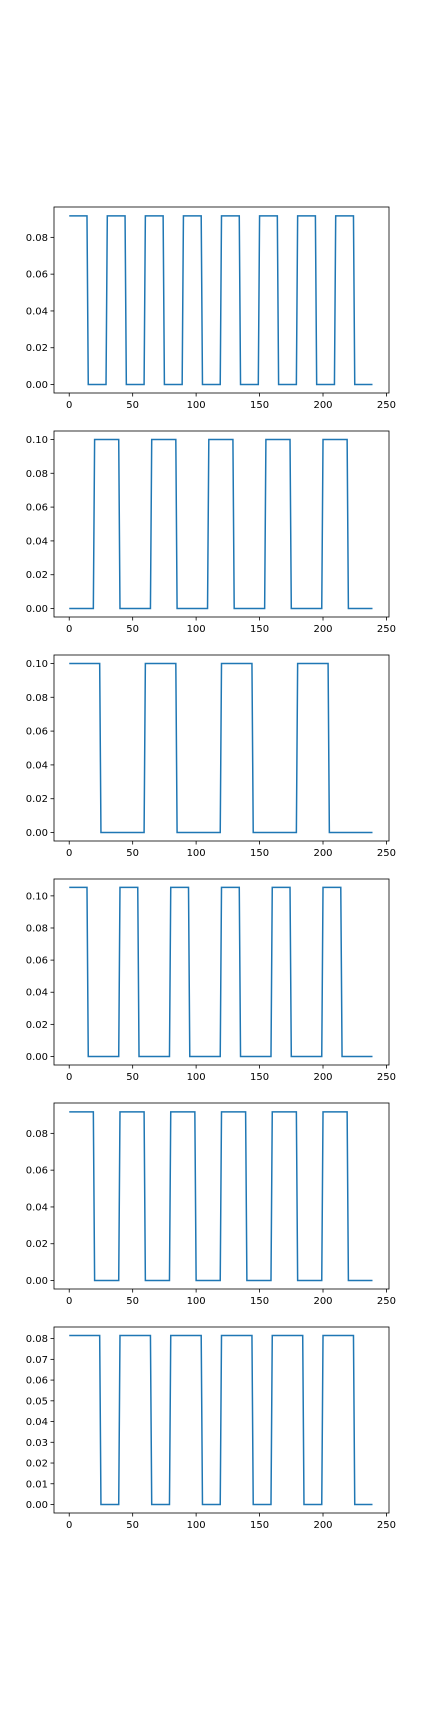 This screenshot has height=1728, width=432. I want to click on subplot-3: 0 50 100 150 200 250 0.00 0.02 0.04 0.06 0.08 0.10, so click(211, 756).